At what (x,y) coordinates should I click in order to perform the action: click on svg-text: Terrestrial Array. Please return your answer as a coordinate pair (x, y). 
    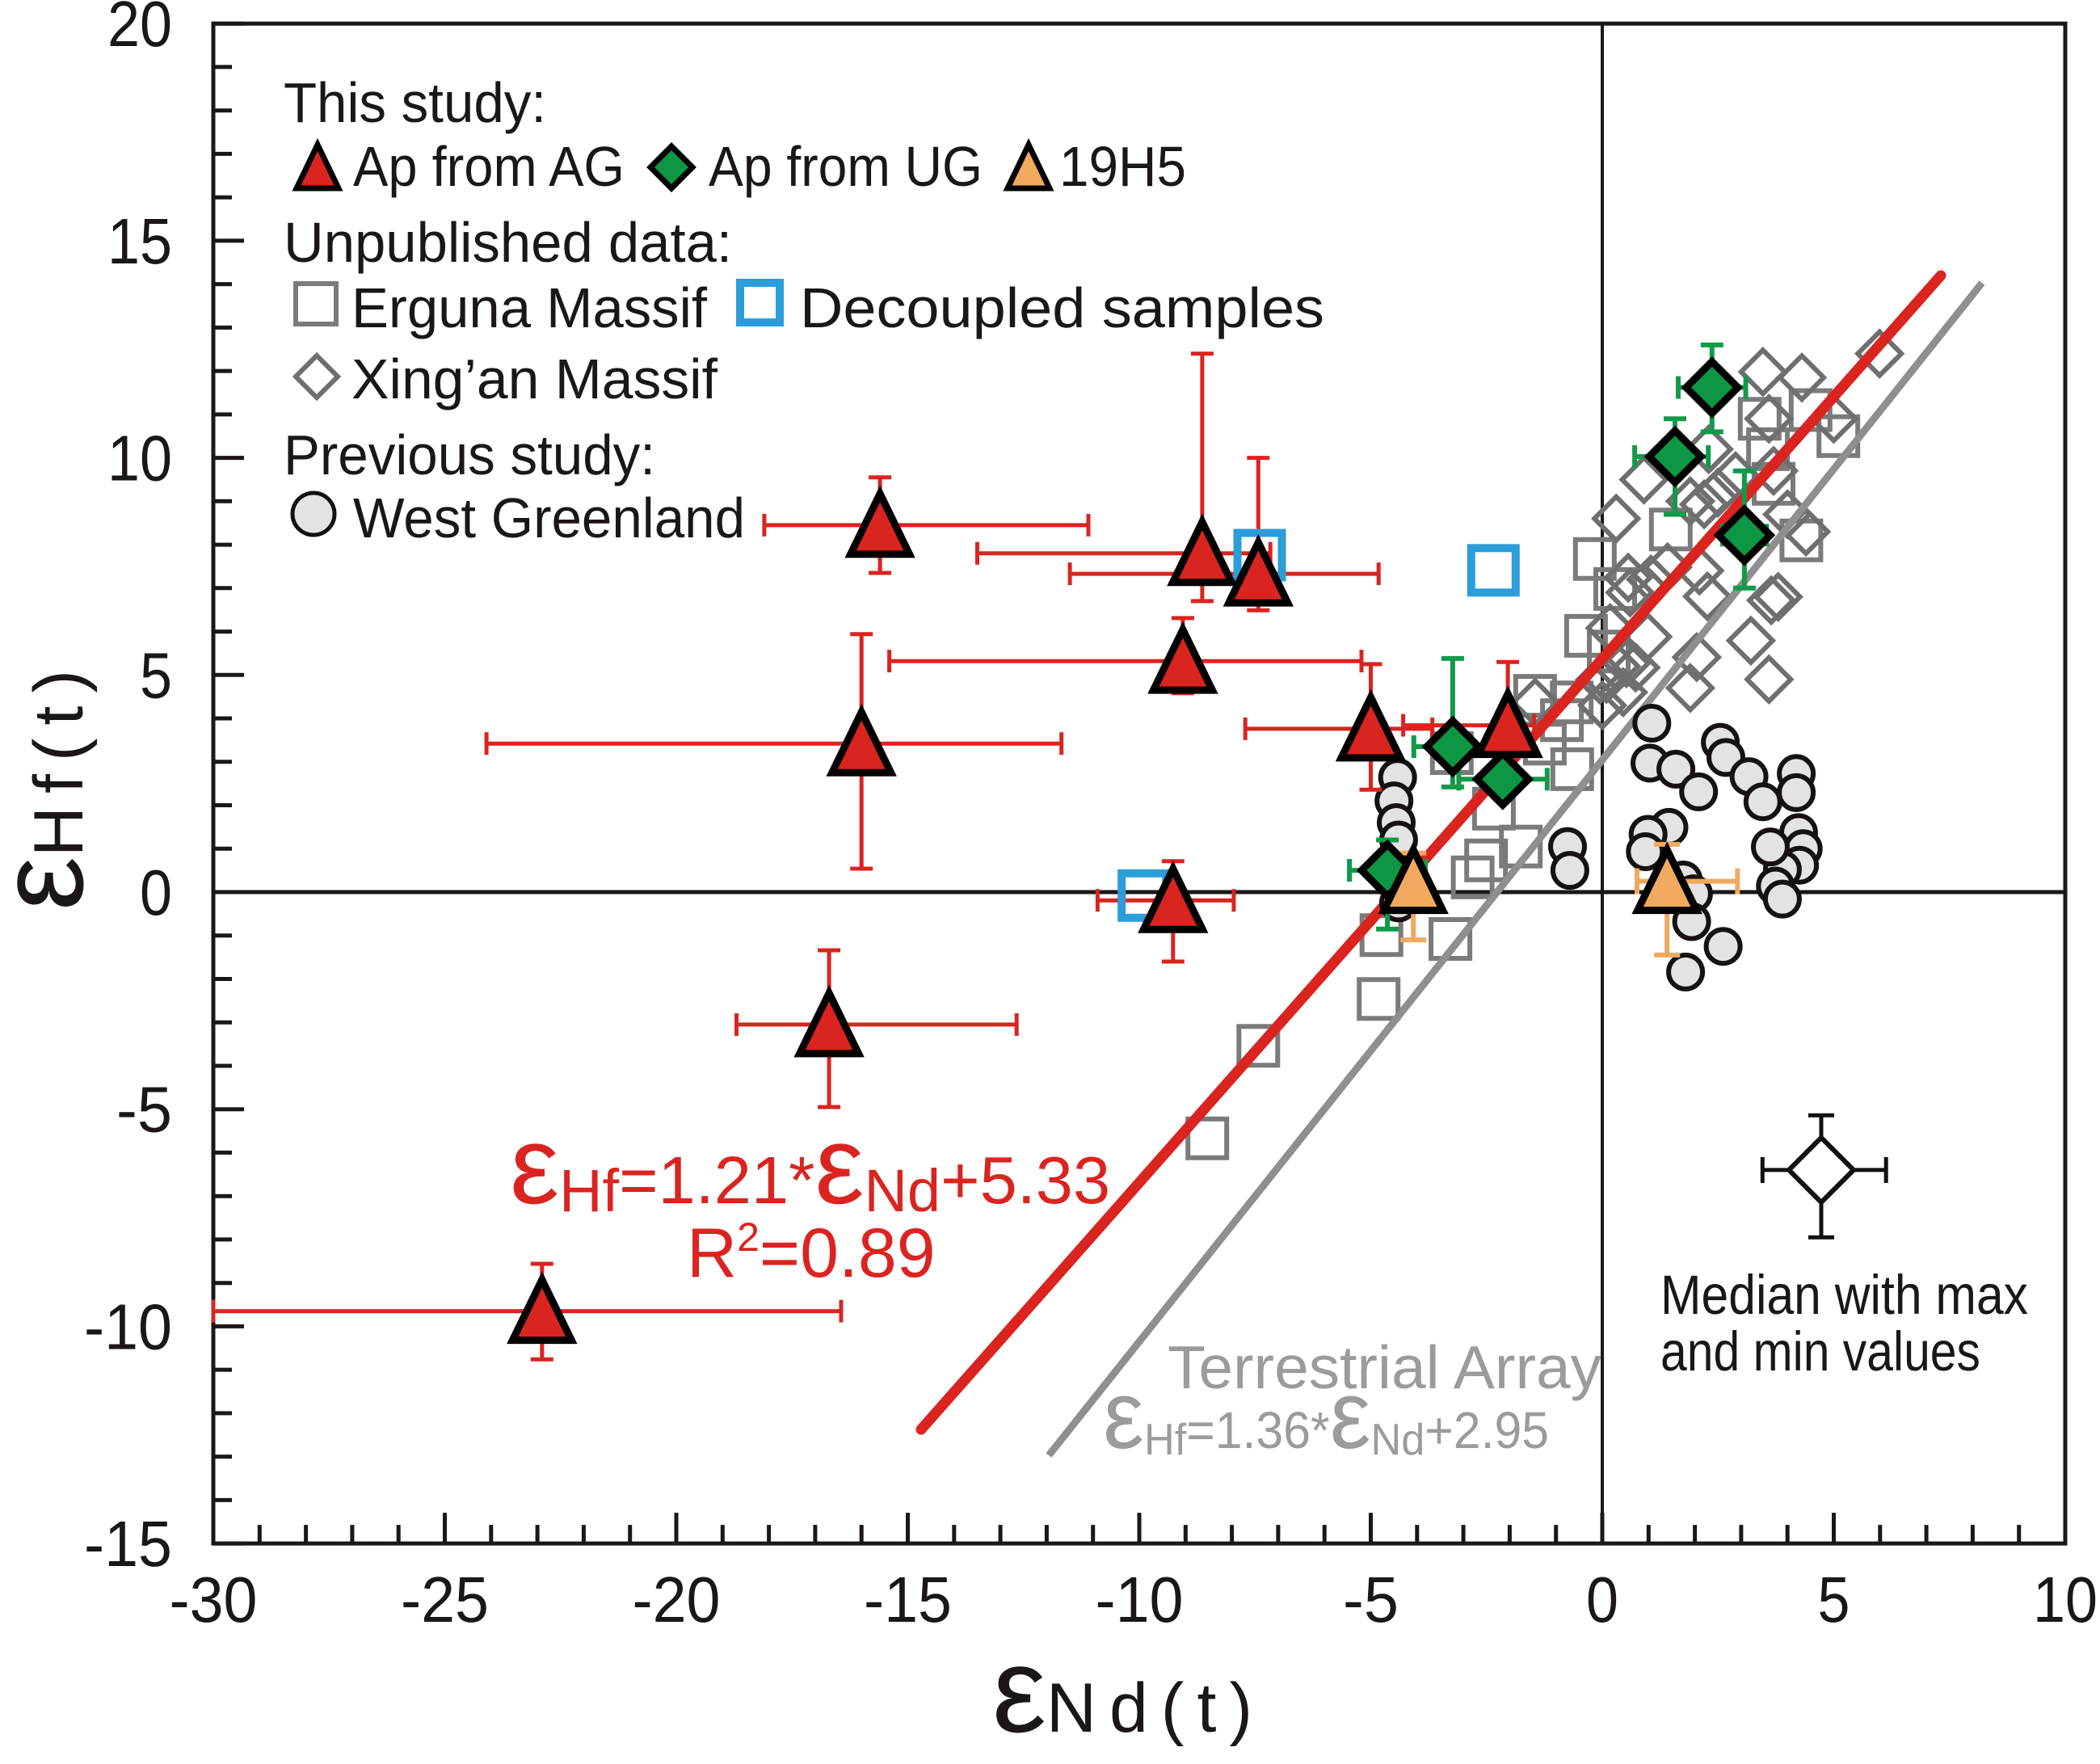
    Looking at the image, I should click on (1384, 1367).